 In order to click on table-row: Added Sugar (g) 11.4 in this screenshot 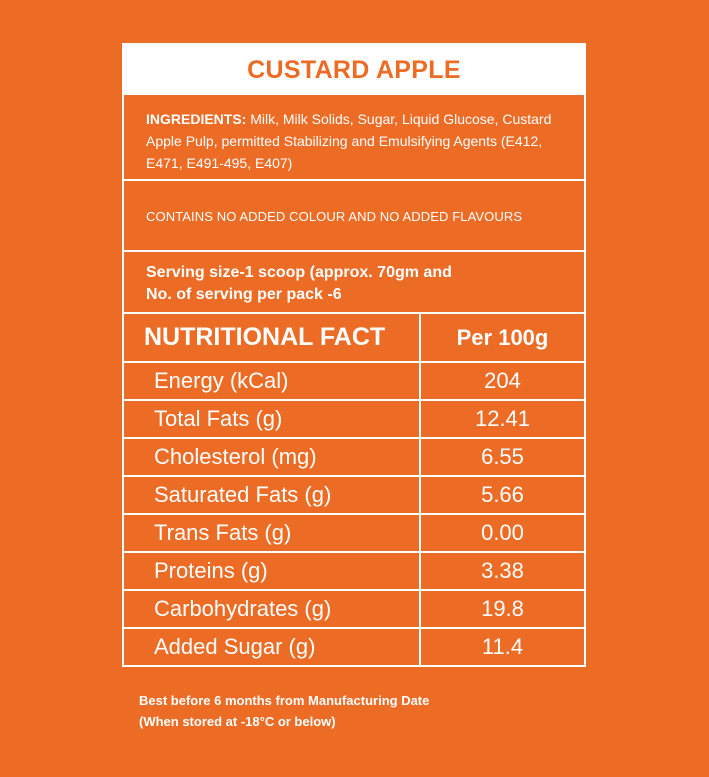, I will do `click(354, 646)`.